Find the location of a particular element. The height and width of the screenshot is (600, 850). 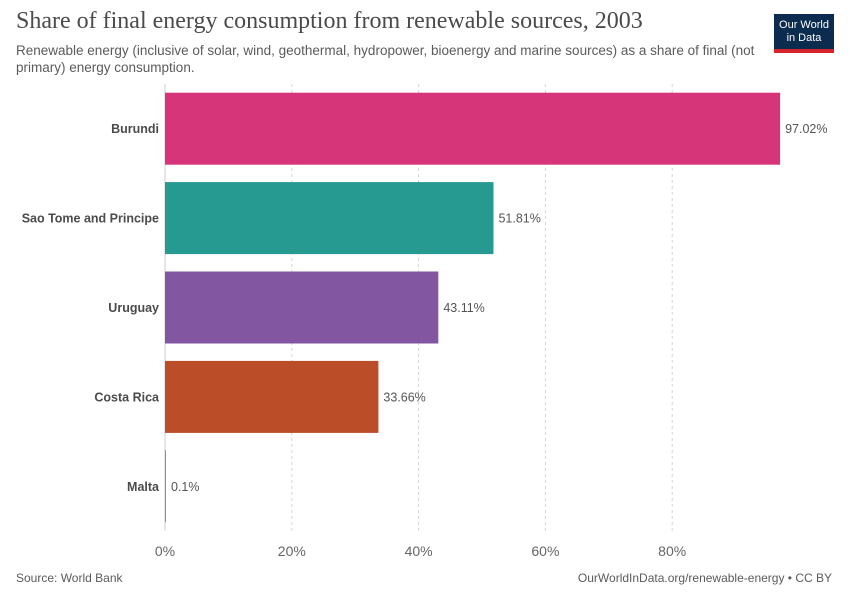

x-tick-label: 20% is located at coordinates (292, 551).